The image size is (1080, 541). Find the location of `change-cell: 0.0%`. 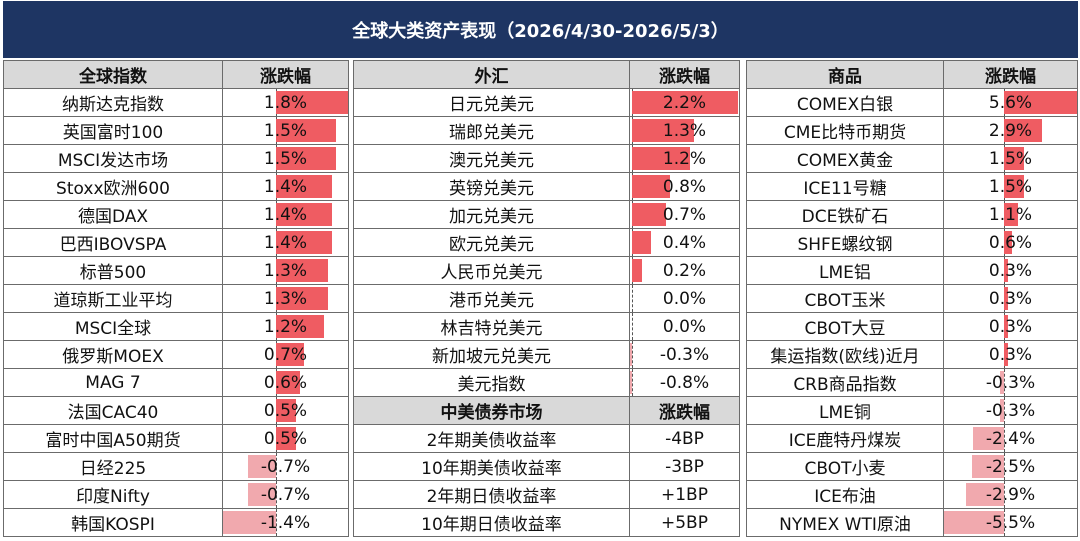

change-cell: 0.0% is located at coordinates (684, 298).